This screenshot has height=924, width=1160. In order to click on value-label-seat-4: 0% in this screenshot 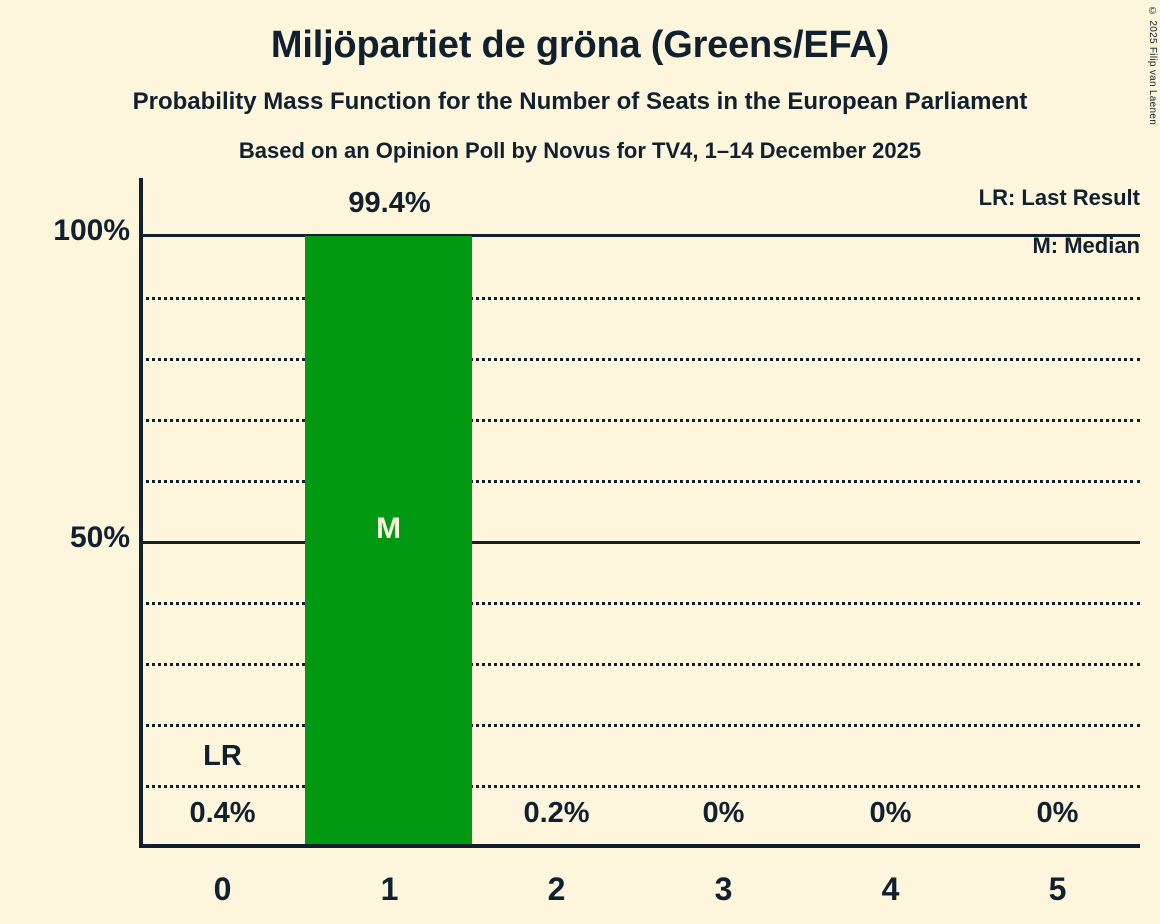, I will do `click(890, 813)`.